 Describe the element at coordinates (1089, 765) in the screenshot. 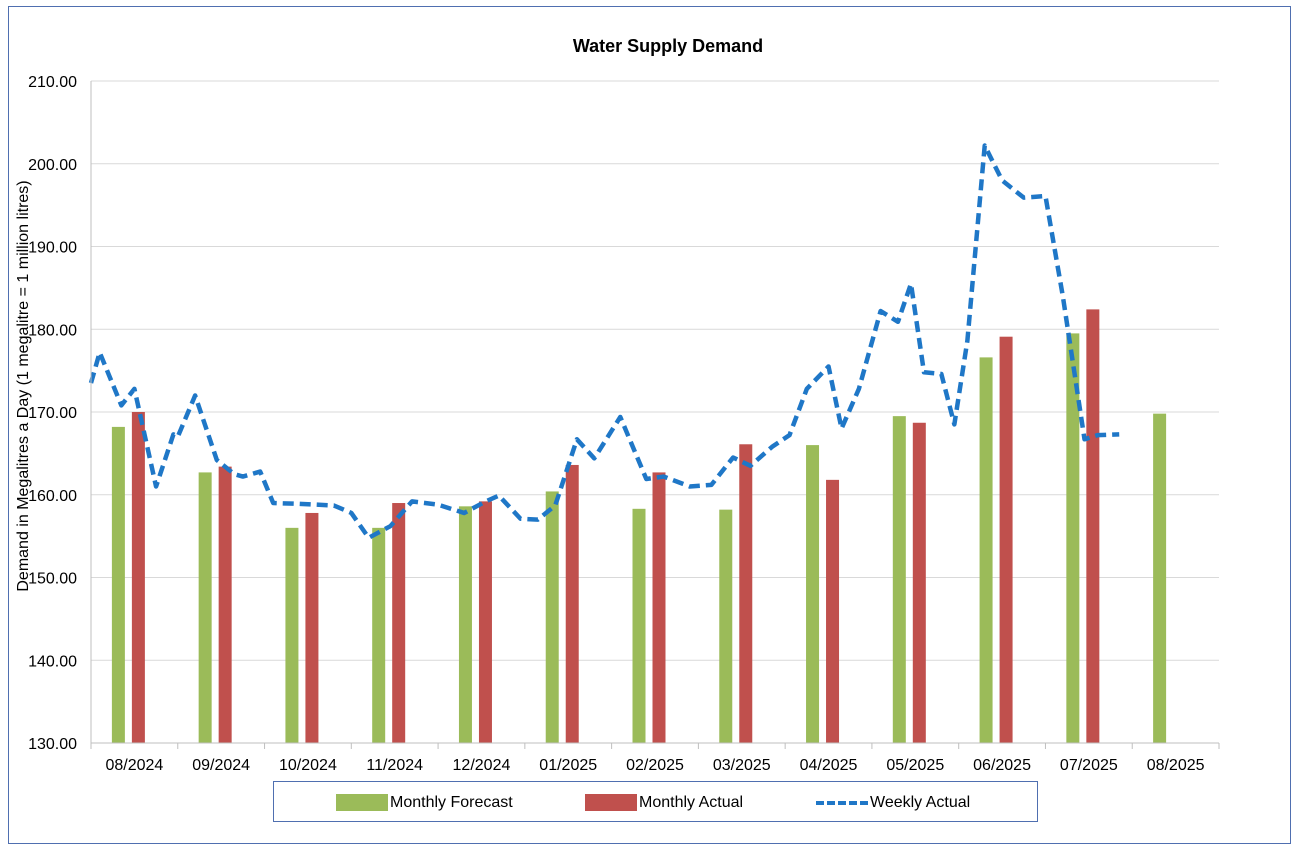

I see `x-tick-label: 07/2025` at that location.